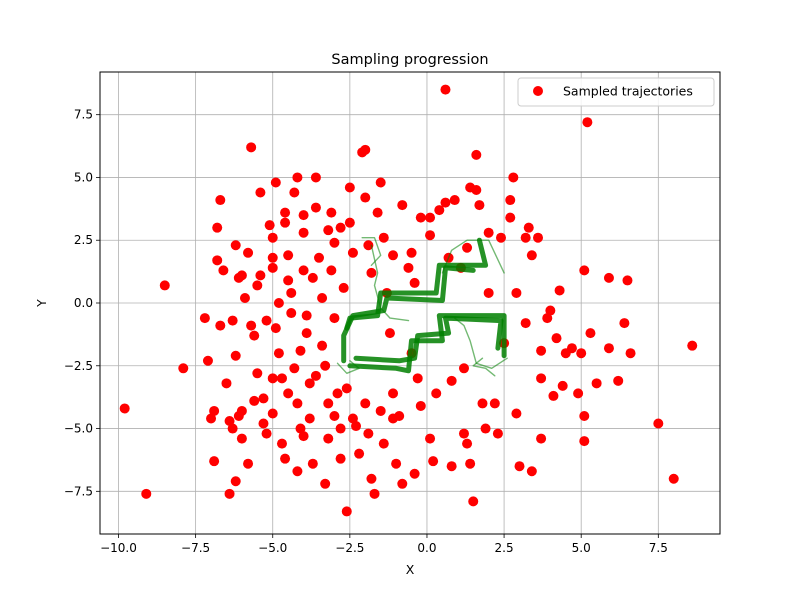  What do you see at coordinates (83, 115) in the screenshot?
I see `y-tick-label: 7.5` at bounding box center [83, 115].